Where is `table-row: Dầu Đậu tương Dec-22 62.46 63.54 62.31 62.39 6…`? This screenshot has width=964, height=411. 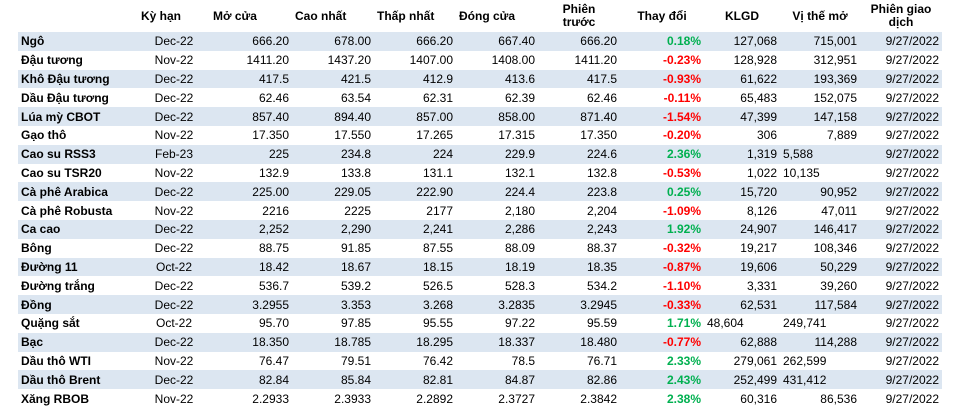 table-row: Dầu Đậu tương Dec-22 62.46 63.54 62.31 62.39 6… is located at coordinates (480, 97).